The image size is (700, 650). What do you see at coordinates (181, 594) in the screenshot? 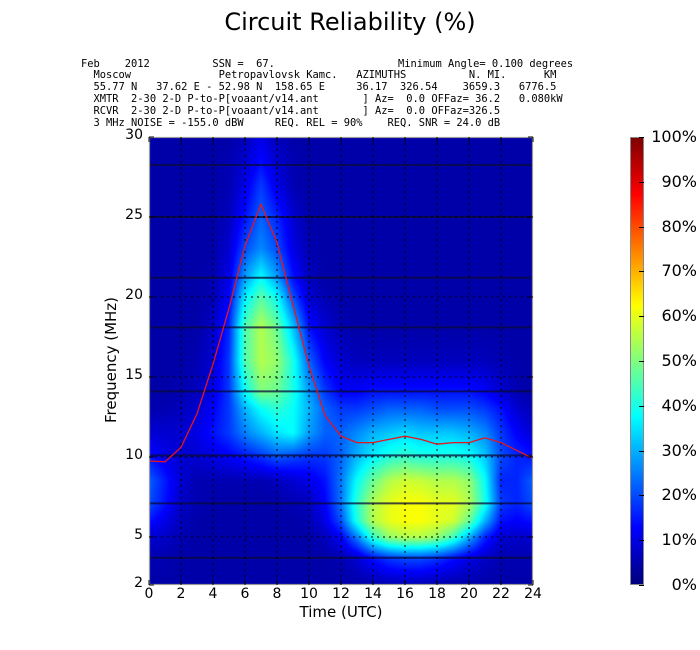
I see `x-tick-label: 2` at bounding box center [181, 594].